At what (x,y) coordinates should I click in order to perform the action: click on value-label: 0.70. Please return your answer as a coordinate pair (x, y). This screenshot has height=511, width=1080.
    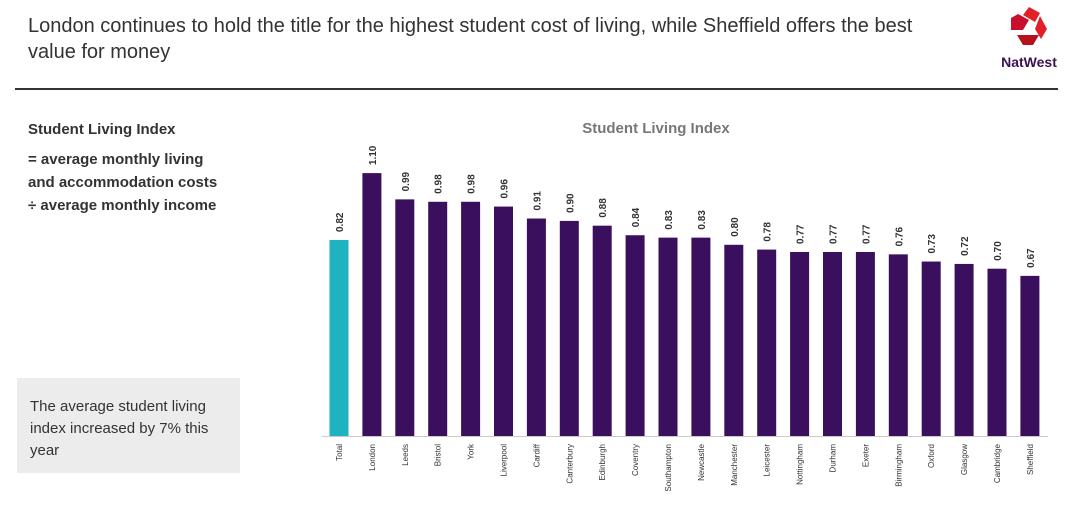
    Looking at the image, I should click on (998, 251).